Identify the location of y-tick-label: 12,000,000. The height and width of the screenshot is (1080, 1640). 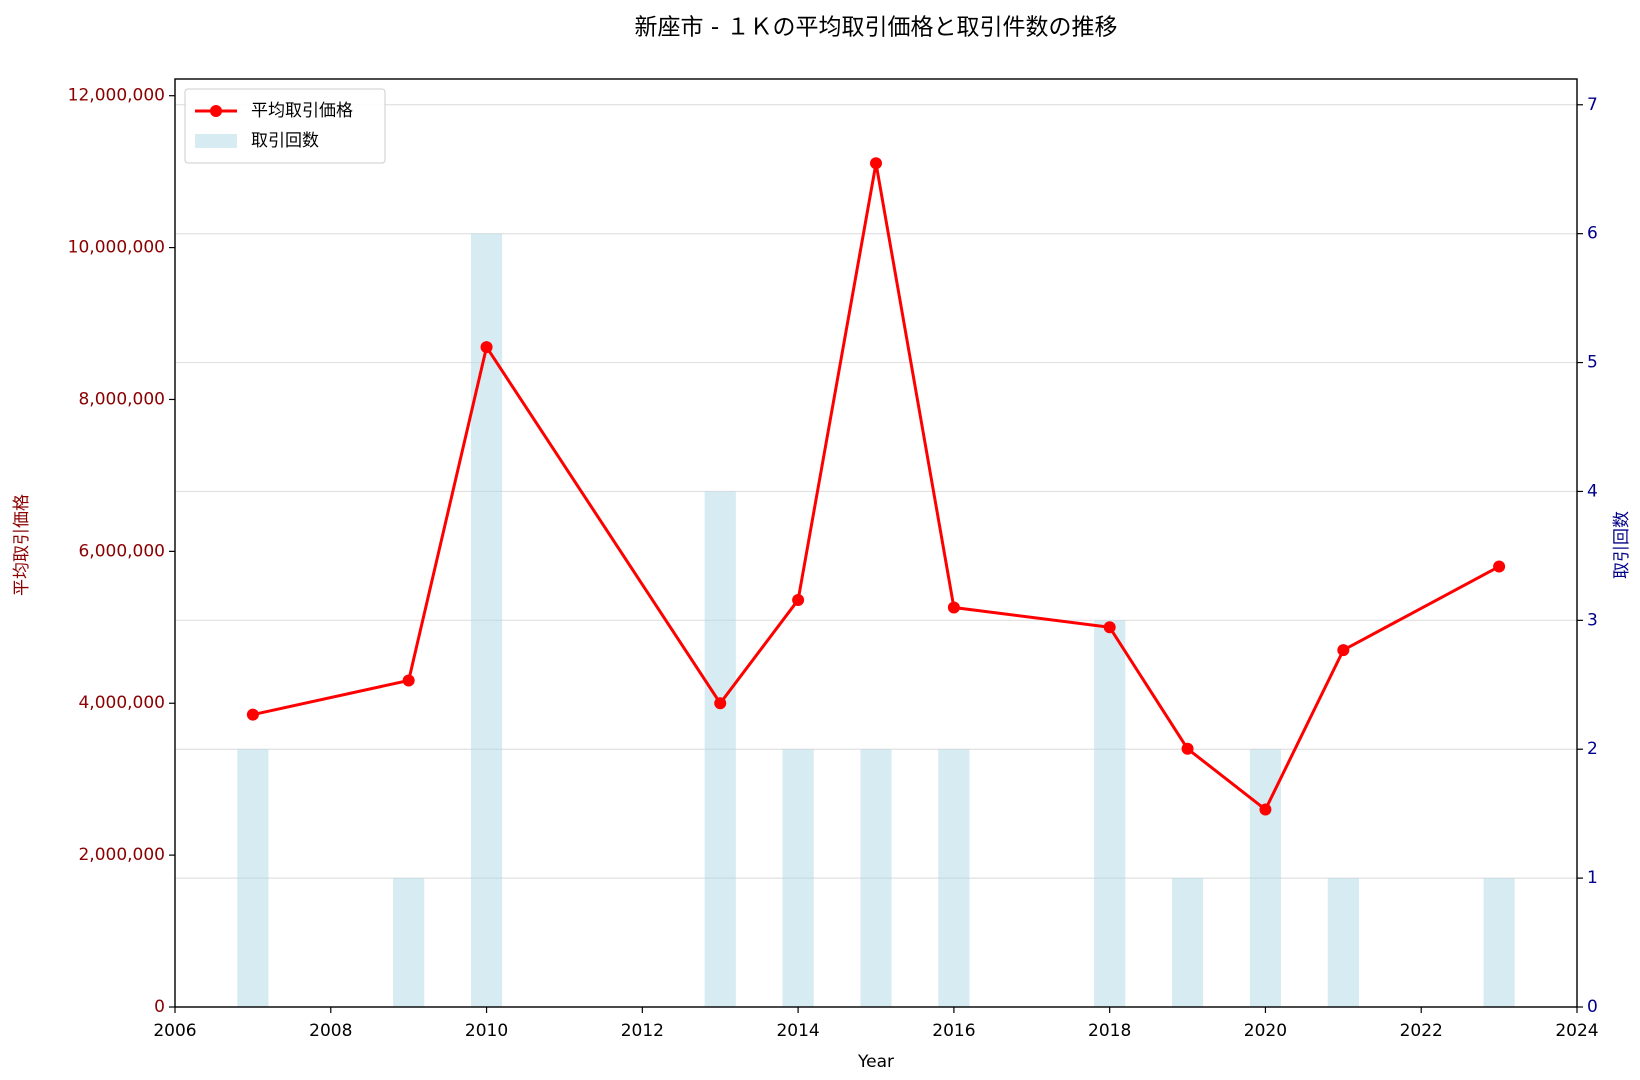
(116, 96).